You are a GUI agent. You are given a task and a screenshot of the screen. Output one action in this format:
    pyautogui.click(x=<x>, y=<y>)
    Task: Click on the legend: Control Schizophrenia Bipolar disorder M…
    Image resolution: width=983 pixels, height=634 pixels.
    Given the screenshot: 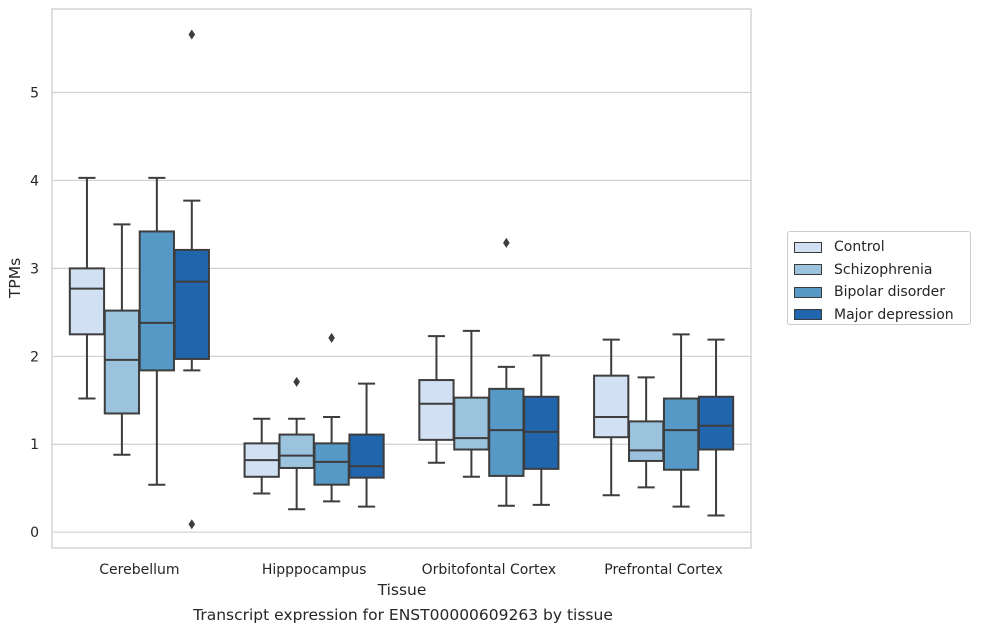 What is the action you would take?
    pyautogui.click(x=879, y=278)
    